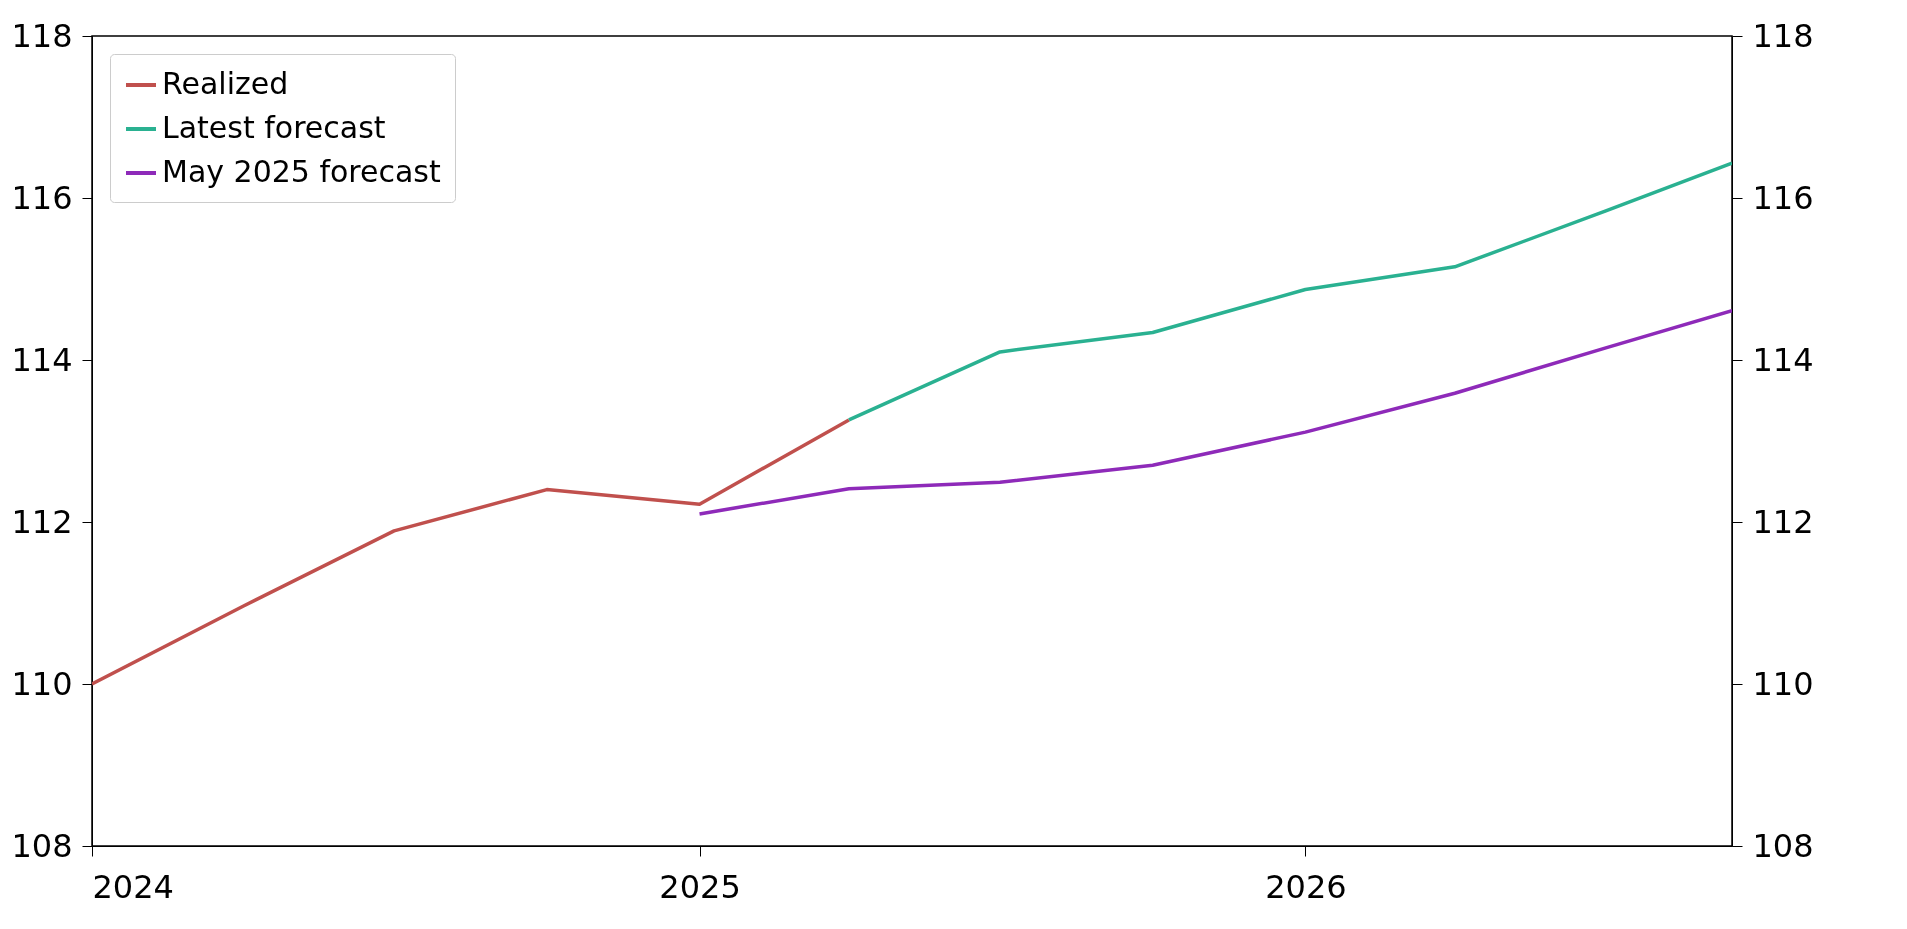 This screenshot has width=1907, height=929. What do you see at coordinates (301, 171) in the screenshot?
I see `legend-label: May 2025 forecast` at bounding box center [301, 171].